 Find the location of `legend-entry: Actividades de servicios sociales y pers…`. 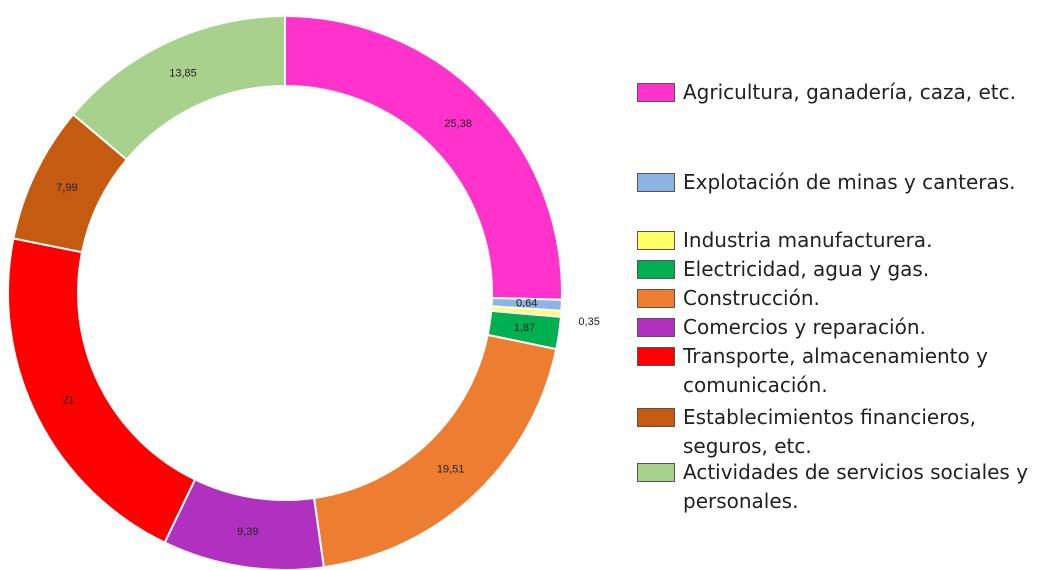

legend-entry: Actividades de servicios sociales y pers… is located at coordinates (847, 487).